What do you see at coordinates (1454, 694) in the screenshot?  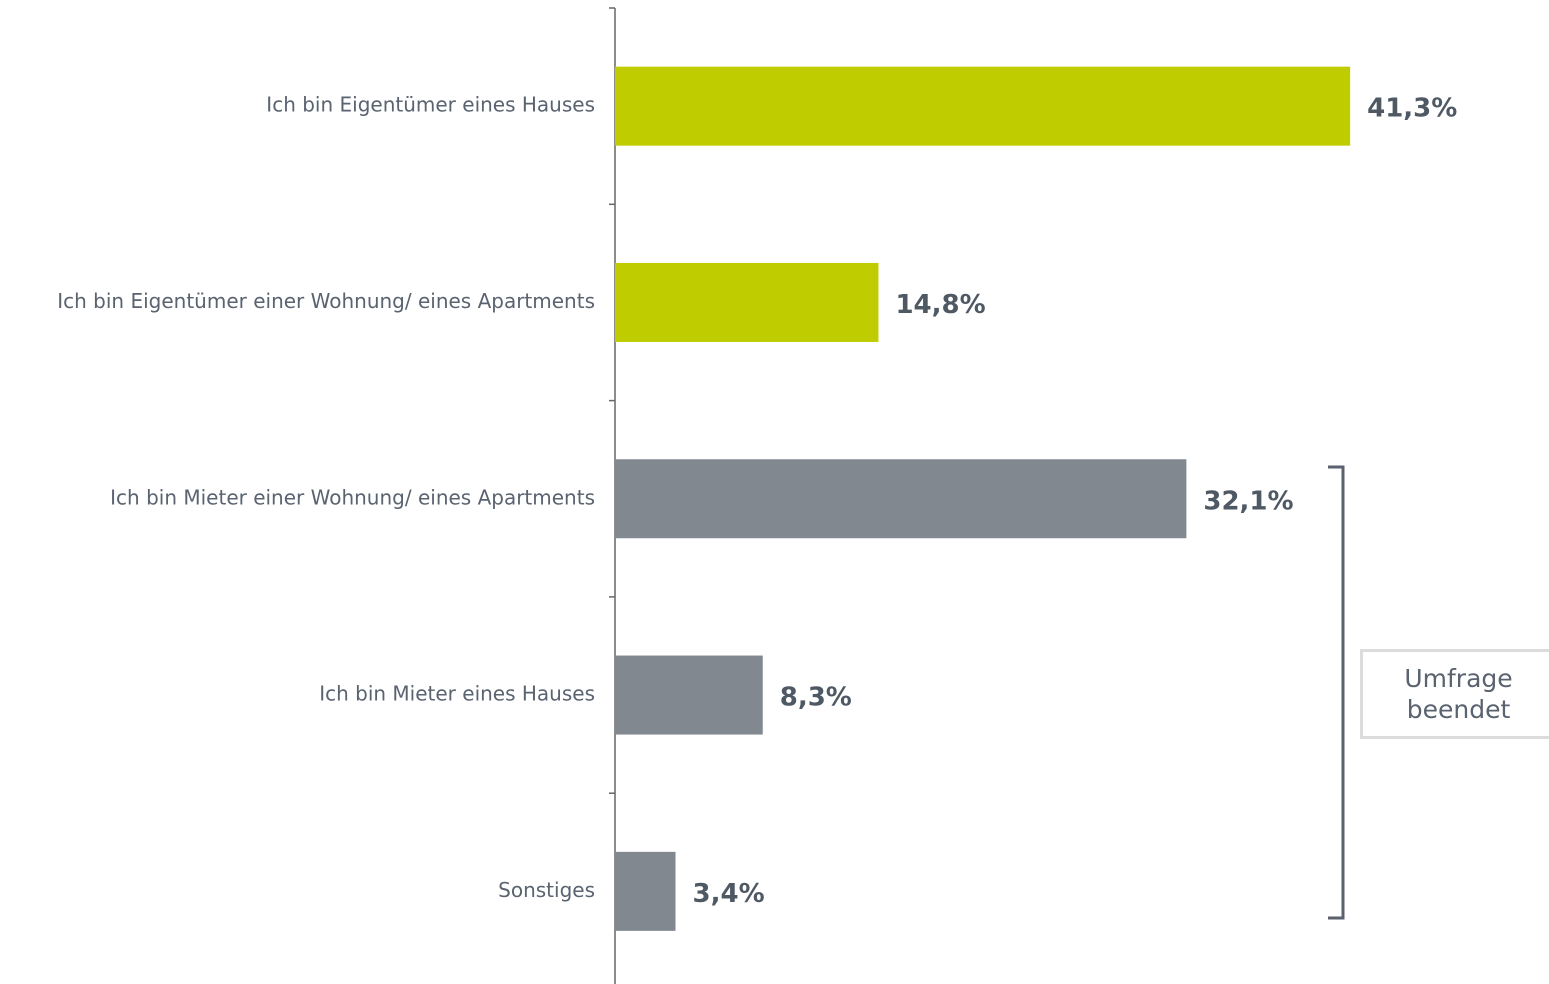 I see `annotation: Umfrage beendet` at bounding box center [1454, 694].